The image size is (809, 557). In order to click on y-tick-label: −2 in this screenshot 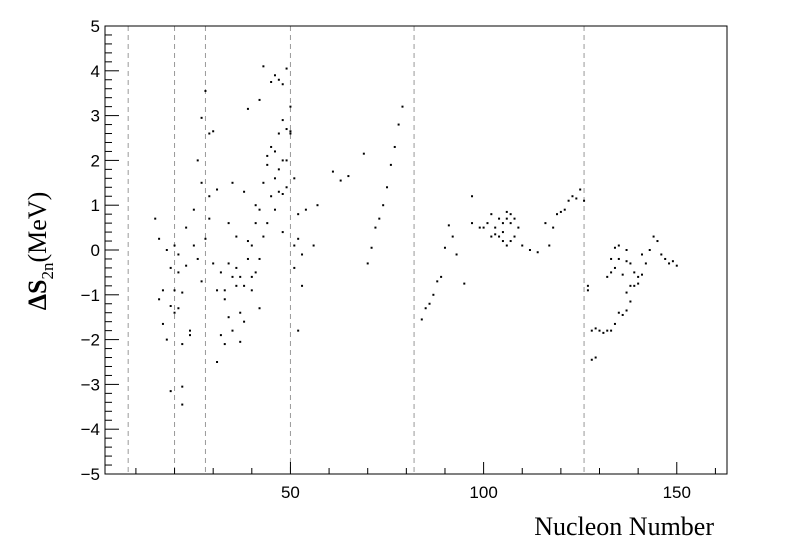, I will do `click(90, 340)`.